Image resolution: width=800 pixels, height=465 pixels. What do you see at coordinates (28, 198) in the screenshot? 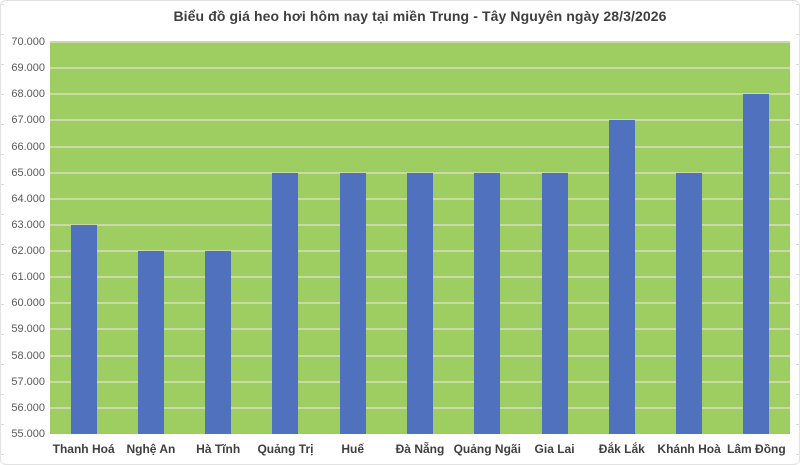
I see `y-axis-tick-label: 64.000` at bounding box center [28, 198].